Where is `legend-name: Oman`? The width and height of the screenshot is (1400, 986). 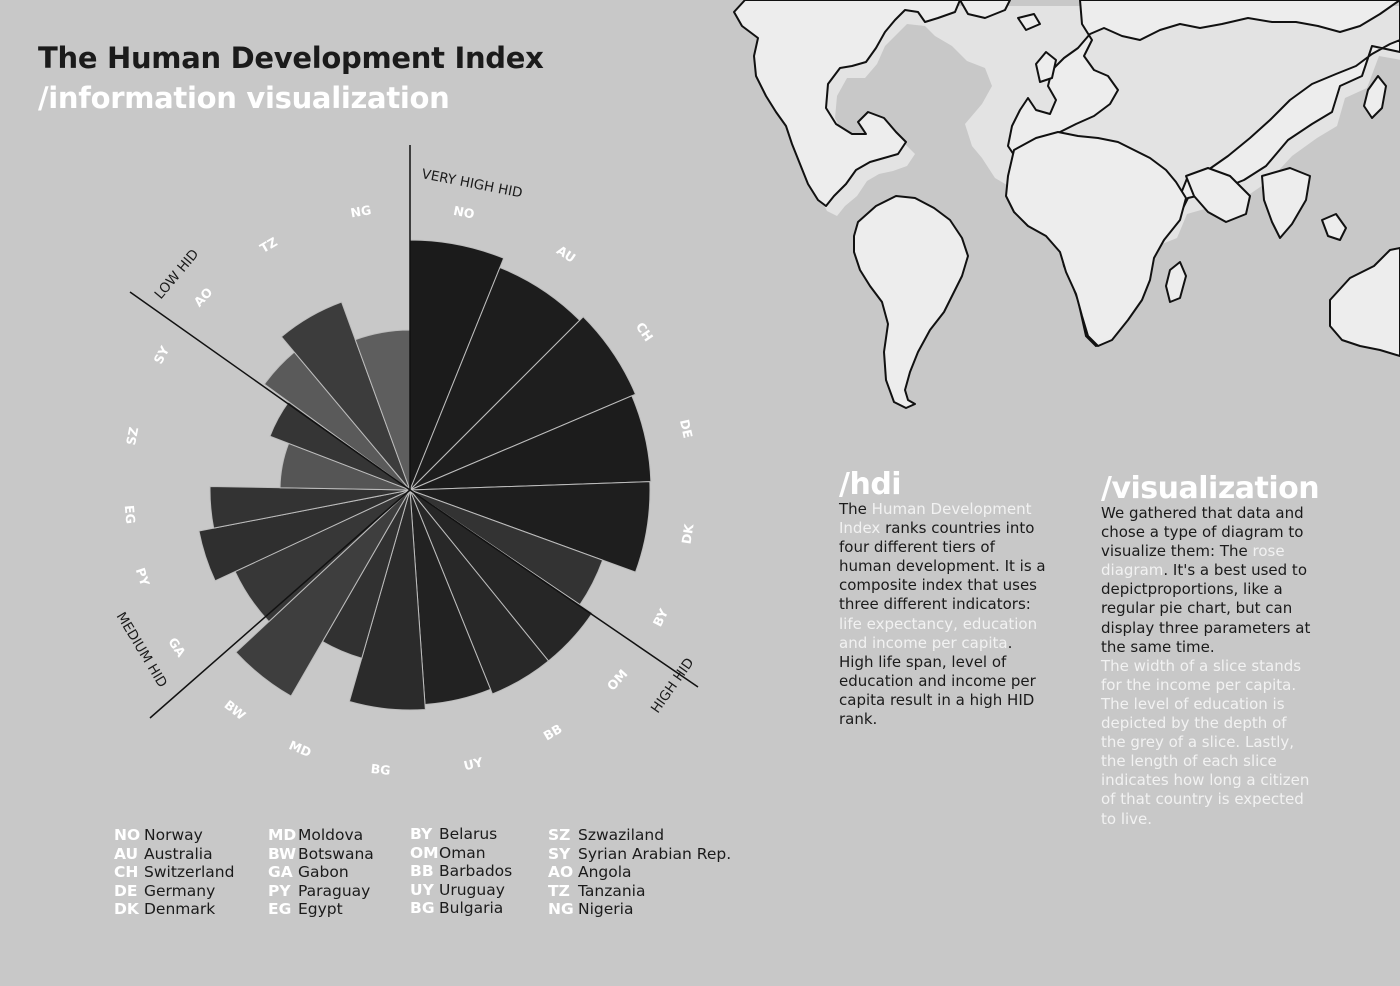
legend-name: Oman is located at coordinates (462, 852).